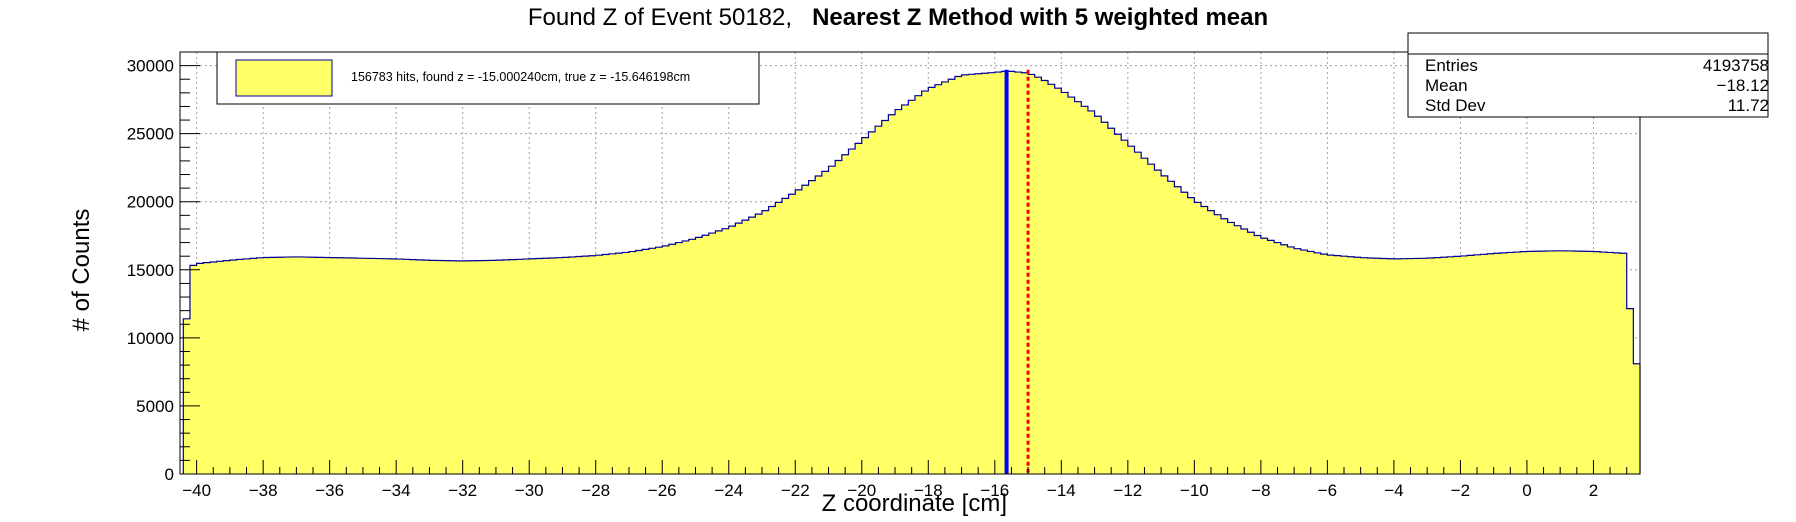 This screenshot has width=1796, height=522. Describe the element at coordinates (150, 338) in the screenshot. I see `y-tick-label: 10000` at that location.